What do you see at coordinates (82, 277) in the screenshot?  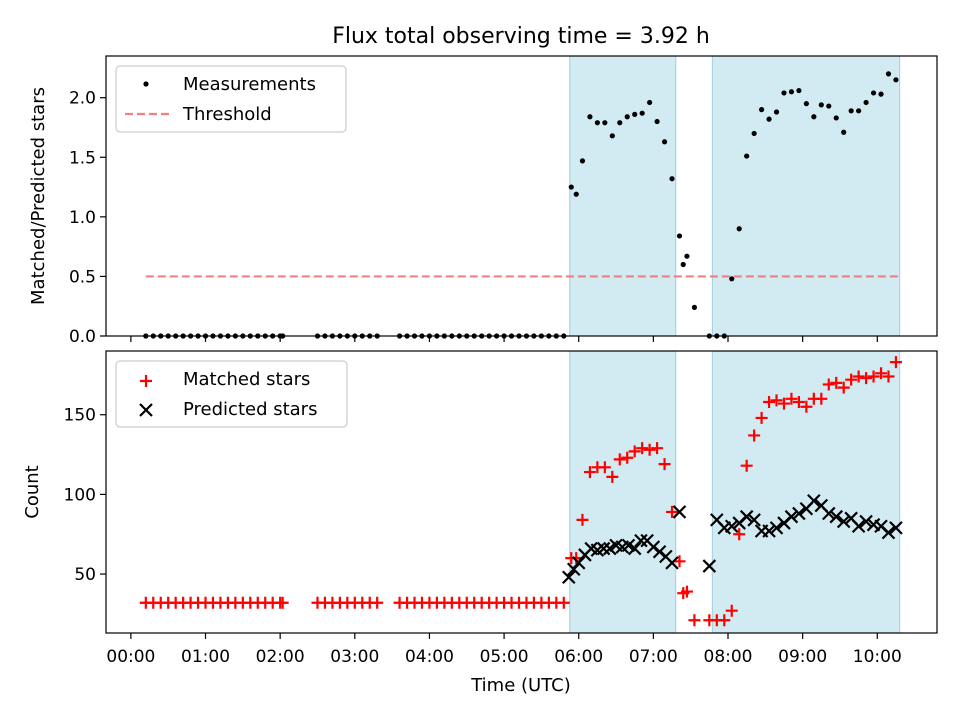 I see `y-tick-label: 0.5` at bounding box center [82, 277].